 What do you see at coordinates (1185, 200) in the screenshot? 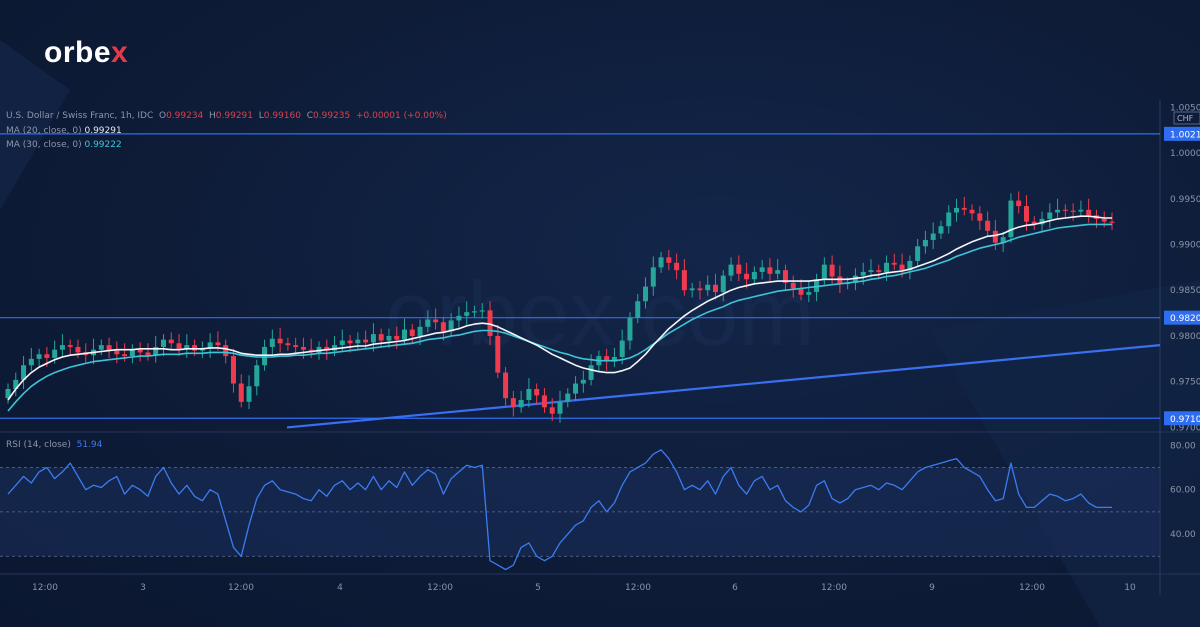
I see `price-tick-label: 0.9950` at bounding box center [1185, 200].